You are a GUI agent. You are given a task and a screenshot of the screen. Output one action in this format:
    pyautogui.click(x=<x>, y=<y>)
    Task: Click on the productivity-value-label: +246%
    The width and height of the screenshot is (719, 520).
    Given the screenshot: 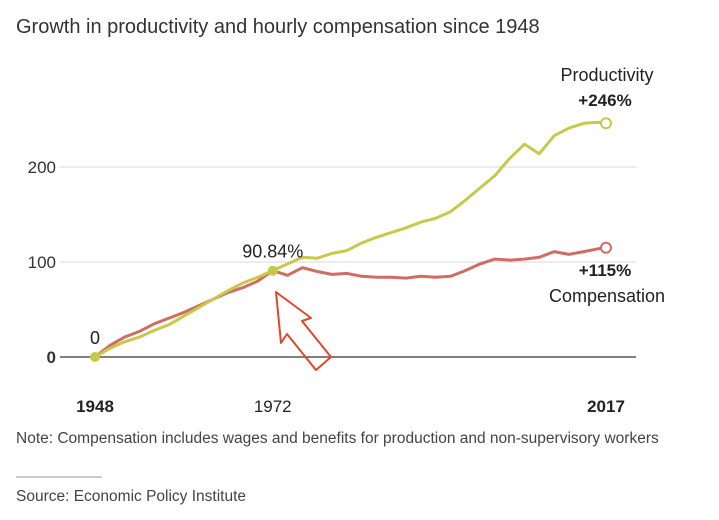 What is the action you would take?
    pyautogui.click(x=604, y=100)
    